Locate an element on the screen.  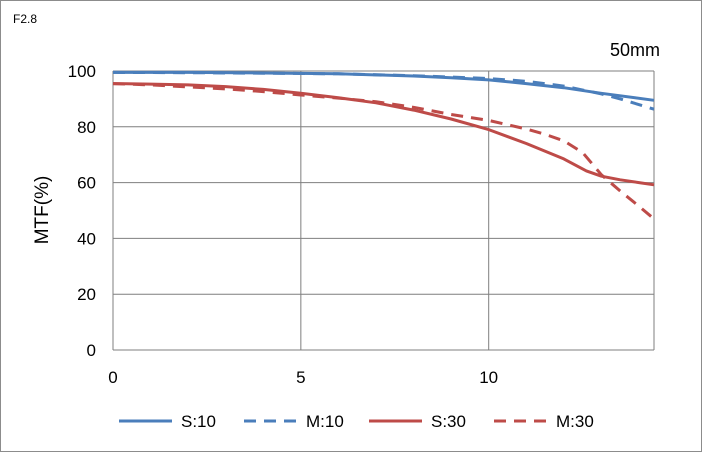
y-tick-label: 60 is located at coordinates (86, 183).